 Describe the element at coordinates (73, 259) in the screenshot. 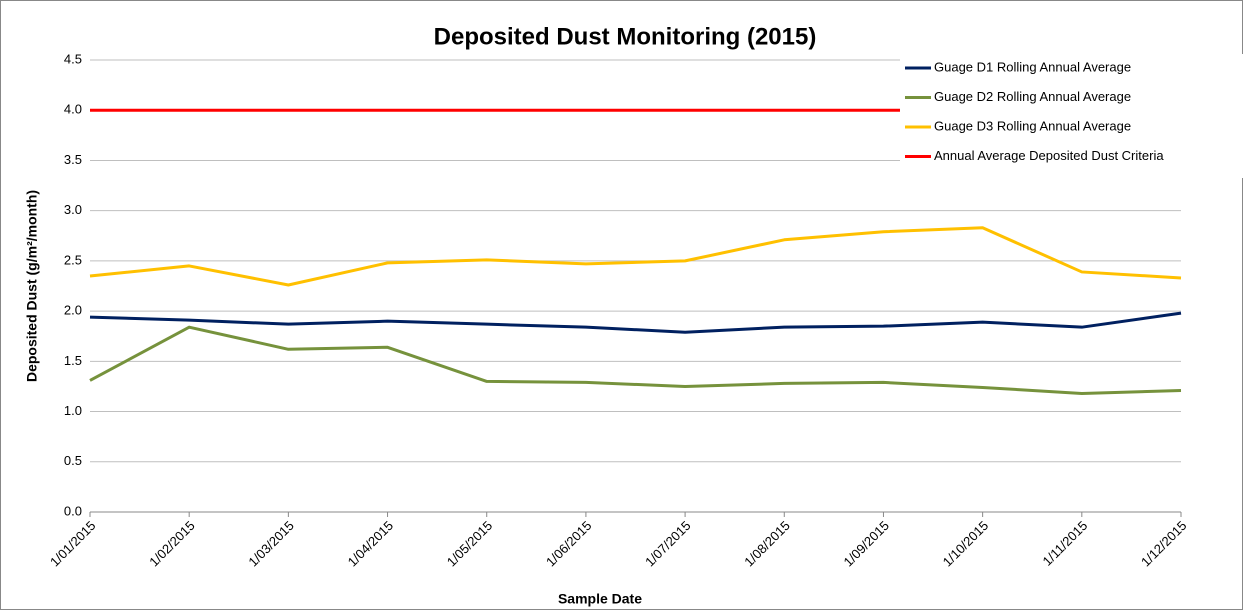

I see `y-tick-label: 2.5` at that location.